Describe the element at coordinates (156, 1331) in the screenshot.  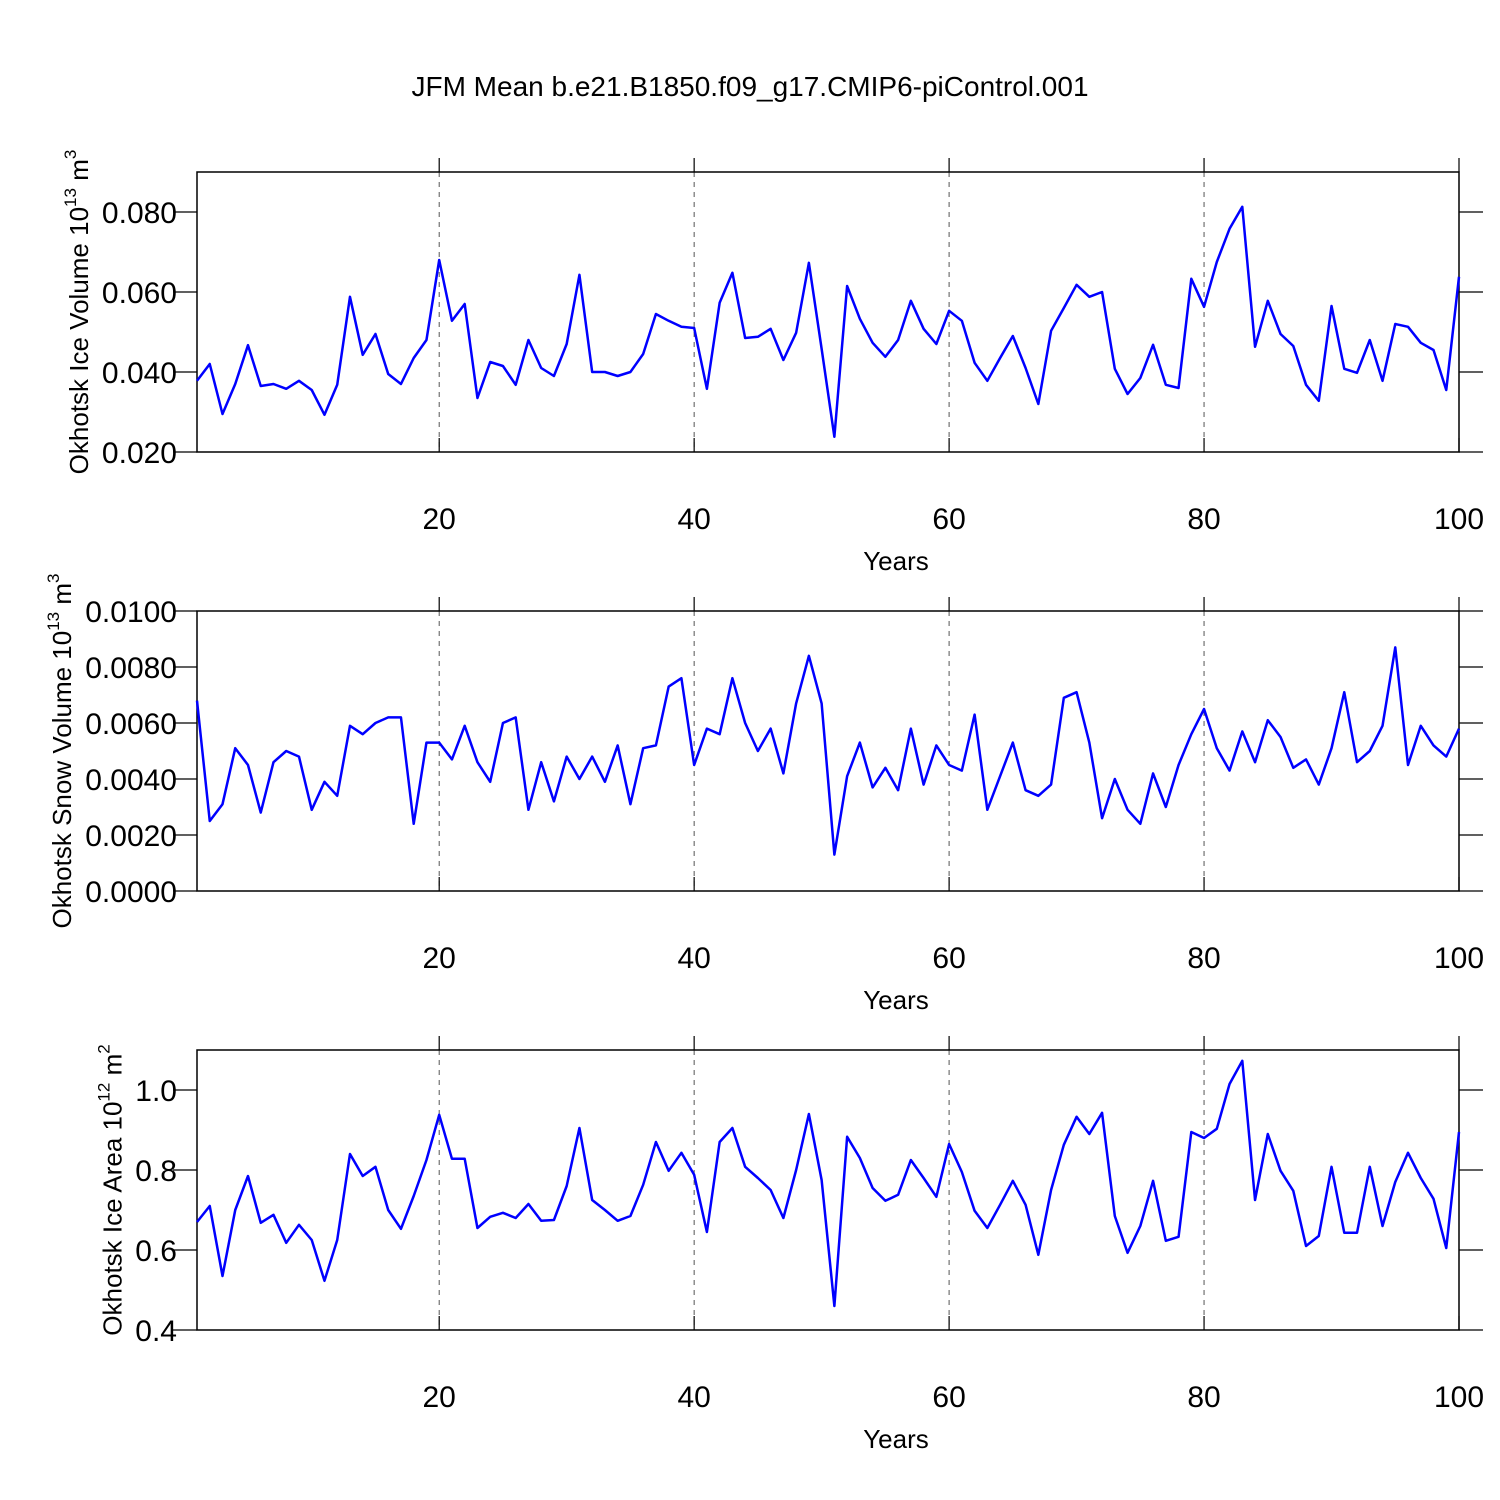
I see `y-tick-label: 0.4` at that location.